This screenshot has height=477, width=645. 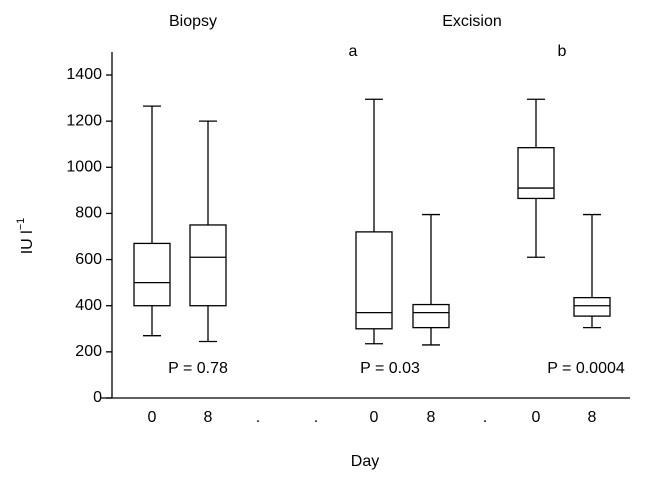 What do you see at coordinates (27, 242) in the screenshot?
I see `y-axis-label-base: IU l` at bounding box center [27, 242].